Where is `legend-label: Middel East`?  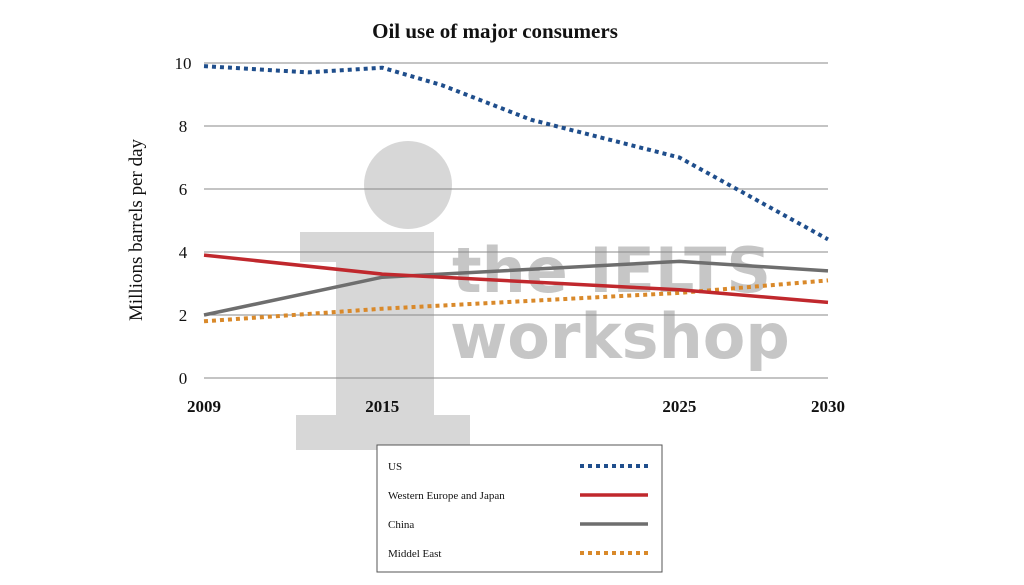 legend-label: Middel East is located at coordinates (414, 554).